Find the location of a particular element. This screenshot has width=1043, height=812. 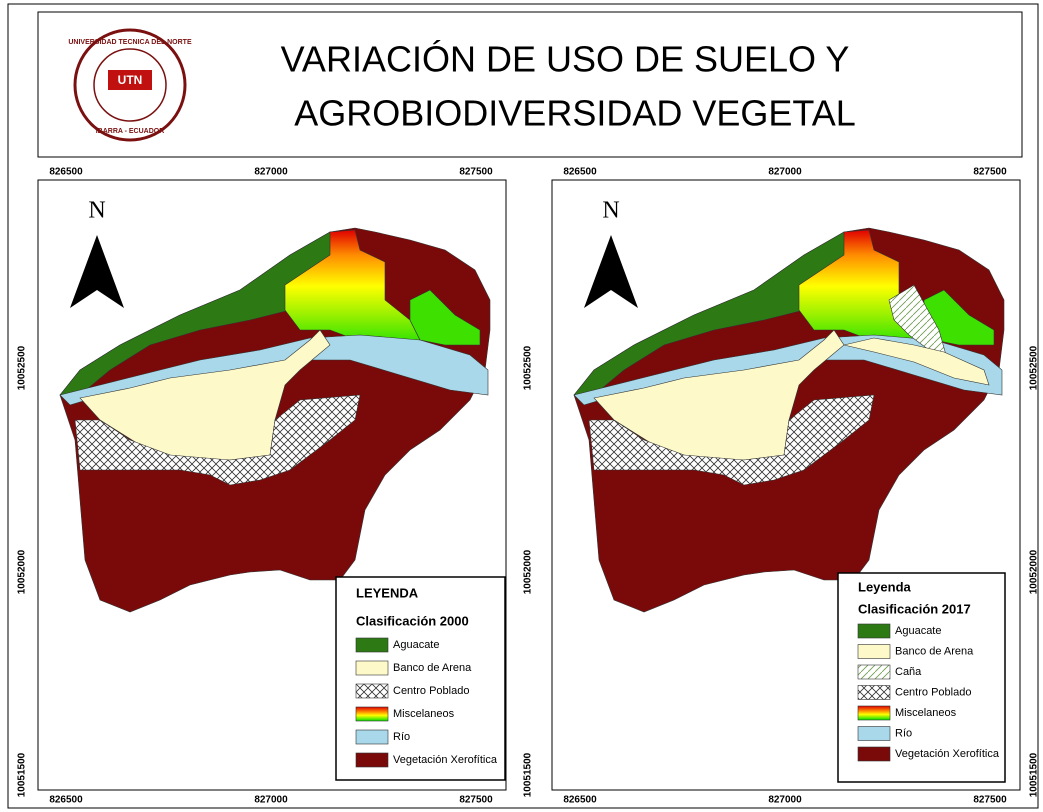

legend-box is located at coordinates (420, 678).